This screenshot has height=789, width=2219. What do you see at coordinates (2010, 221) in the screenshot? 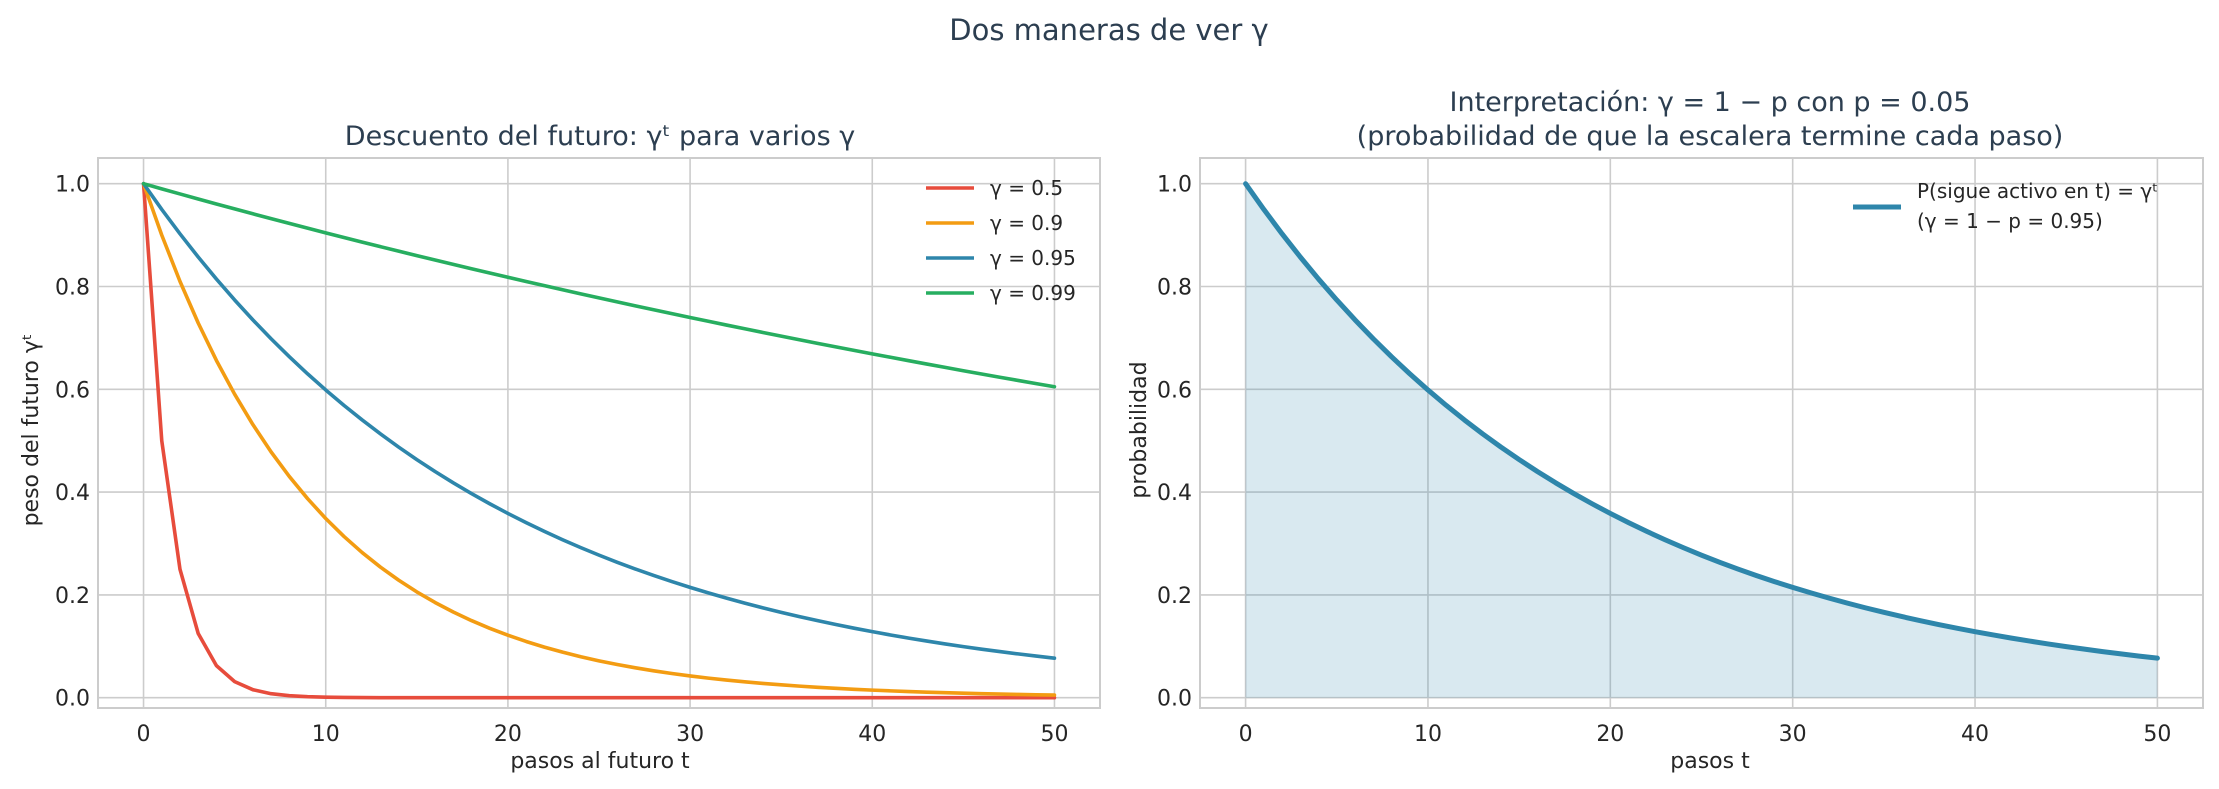
I see `legend-label: (γ = 1 − p = 0.95)` at bounding box center [2010, 221].